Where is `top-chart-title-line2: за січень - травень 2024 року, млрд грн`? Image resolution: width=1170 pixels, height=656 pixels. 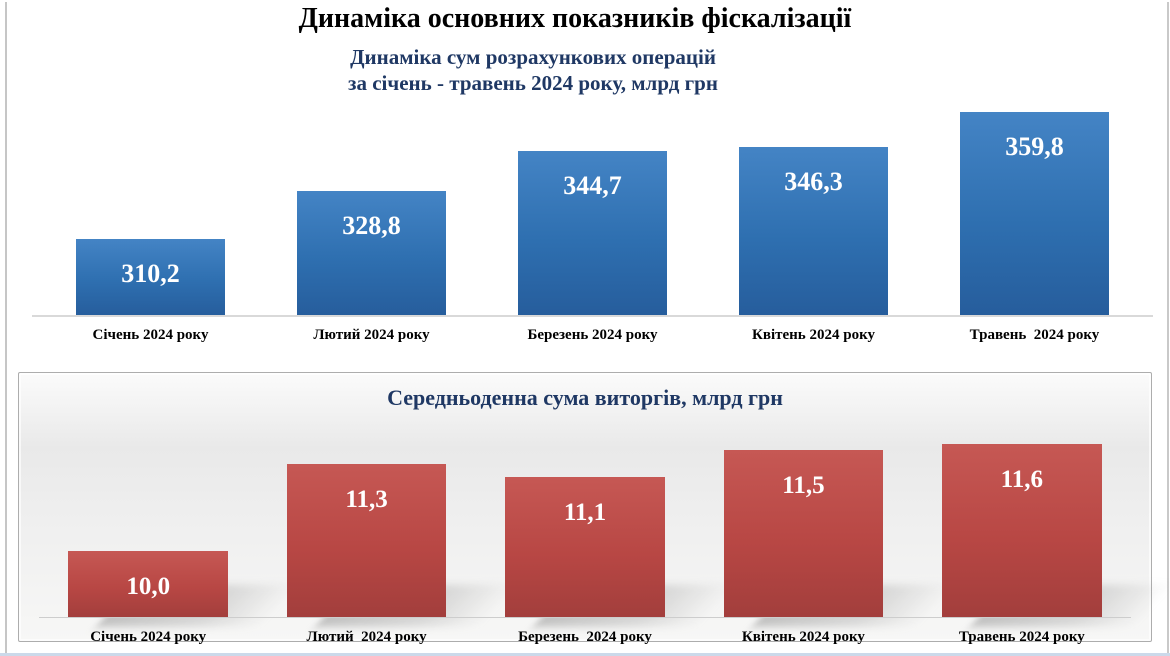
top-chart-title-line2: за січень - травень 2024 року, млрд грн is located at coordinates (533, 83).